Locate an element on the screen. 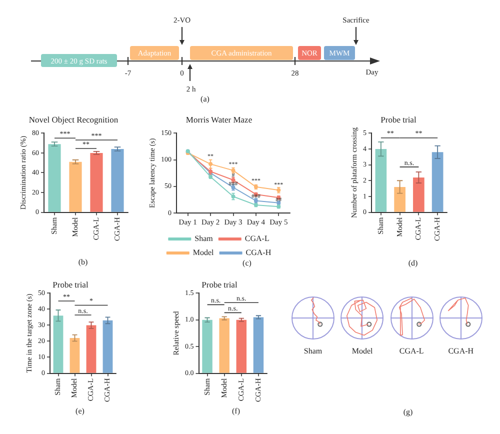 Image resolution: width=500 pixels, height=434 pixels. text: (b) is located at coordinates (83, 262).